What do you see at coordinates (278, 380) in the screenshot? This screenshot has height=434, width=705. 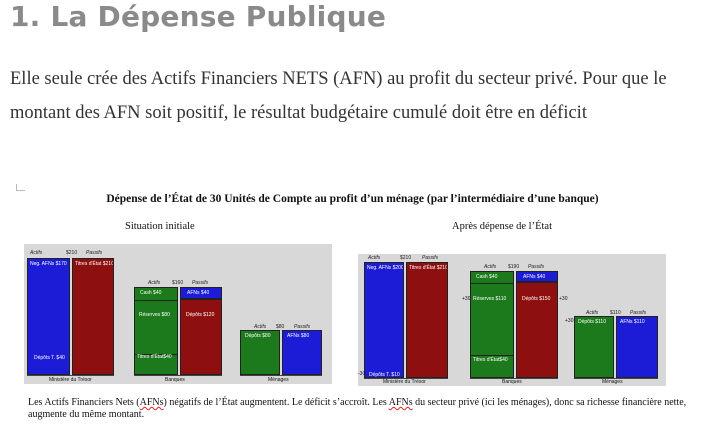 I see `households-label: Ménages` at bounding box center [278, 380].